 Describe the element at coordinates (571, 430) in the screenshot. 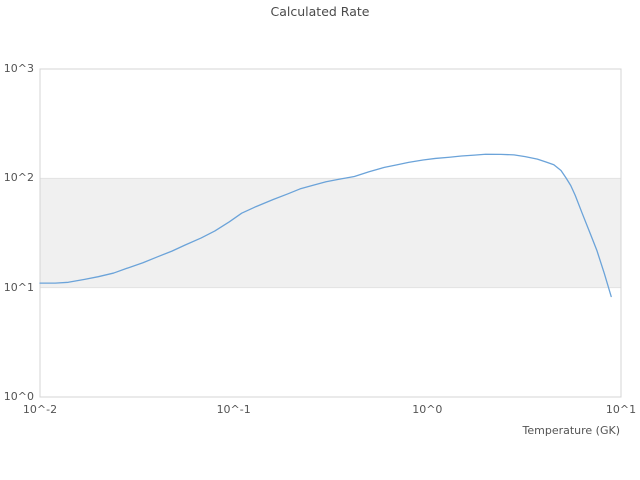

I see `x-axis-title: Temperature (GK)` at that location.